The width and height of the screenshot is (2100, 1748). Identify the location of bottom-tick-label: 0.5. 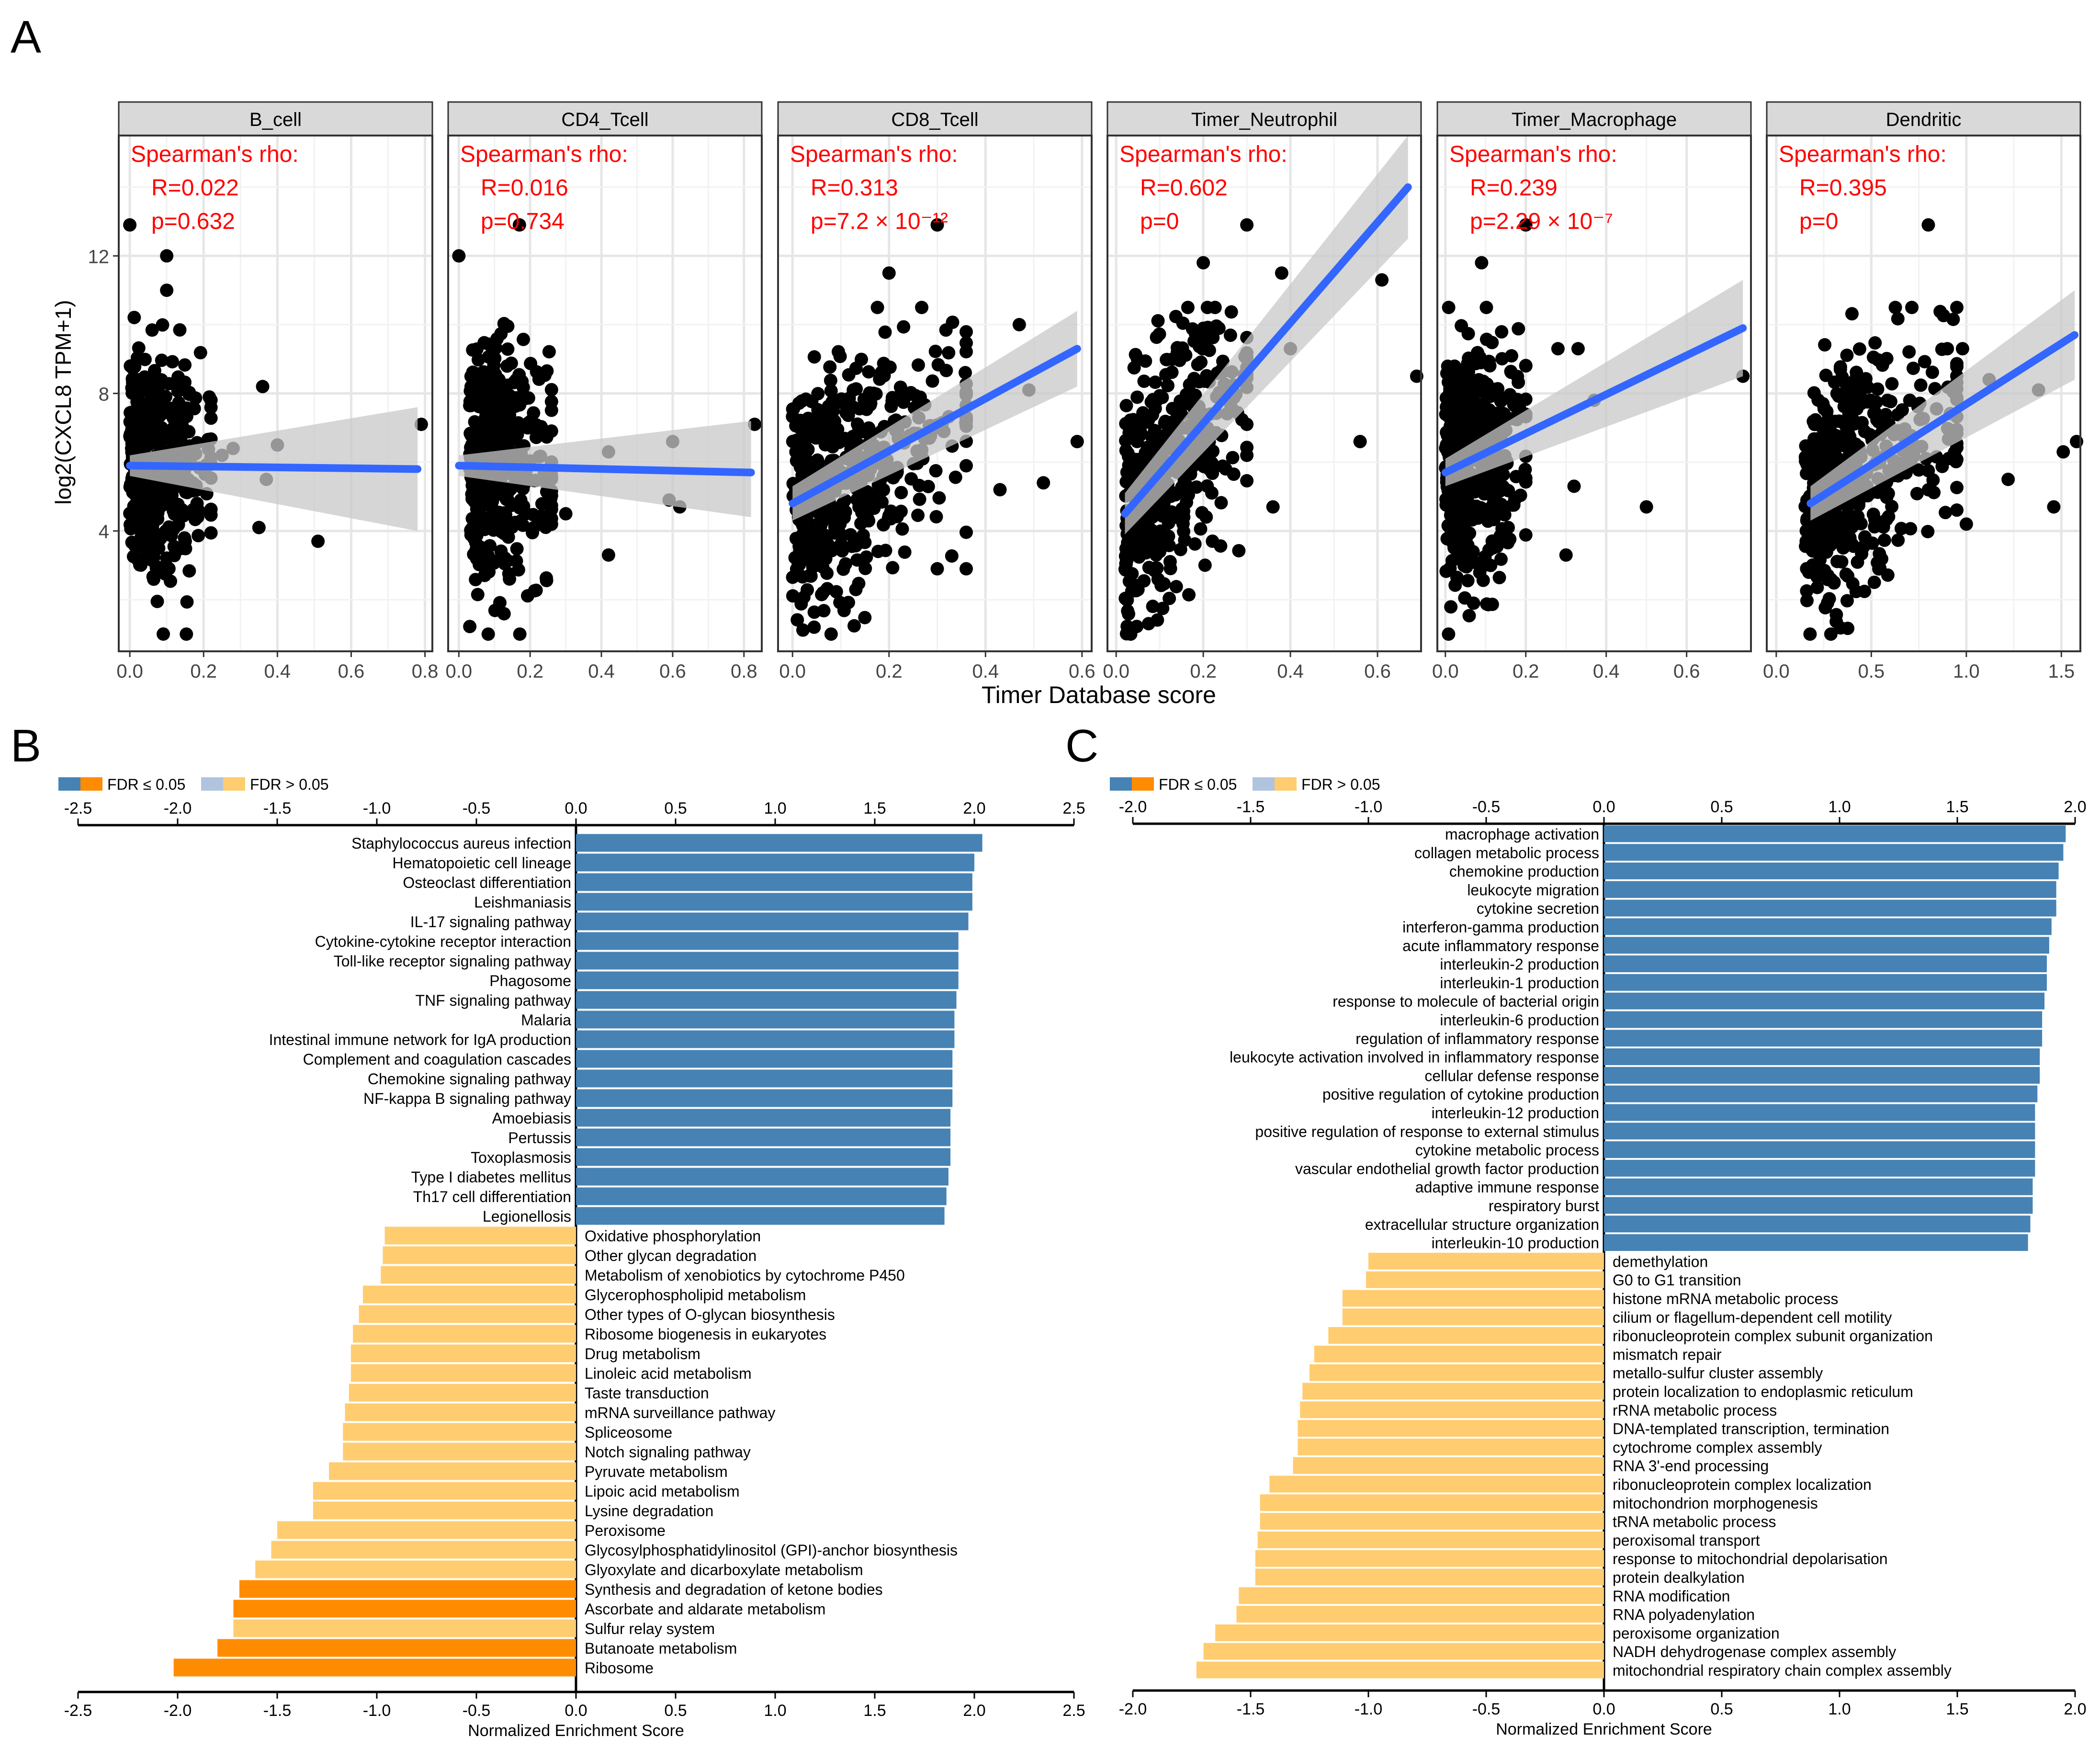
(1721, 1709).